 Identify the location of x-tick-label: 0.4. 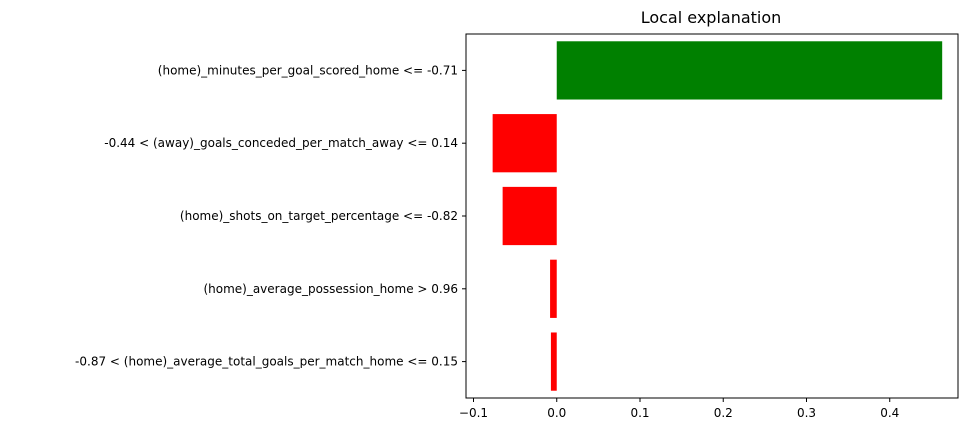
(889, 413).